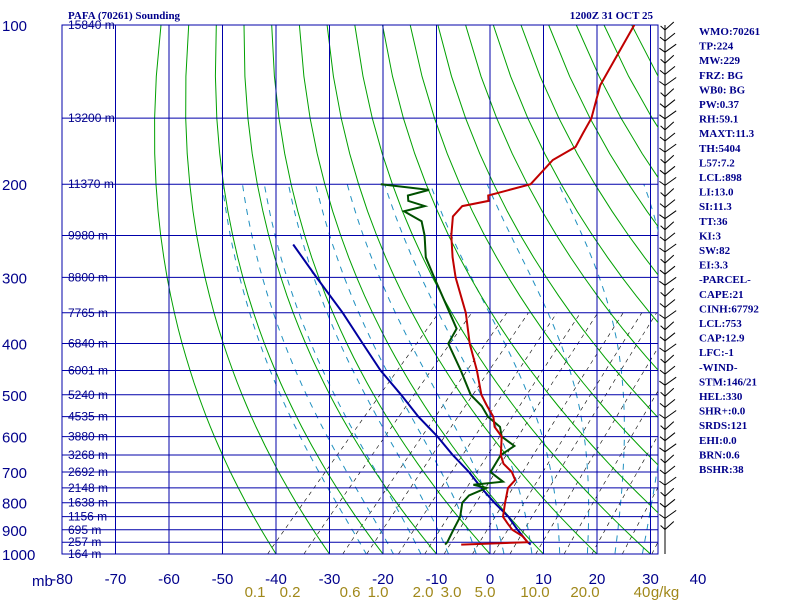 This screenshot has height=600, width=800. Describe the element at coordinates (722, 412) in the screenshot. I see `index-item: SHR+:0.0` at that location.